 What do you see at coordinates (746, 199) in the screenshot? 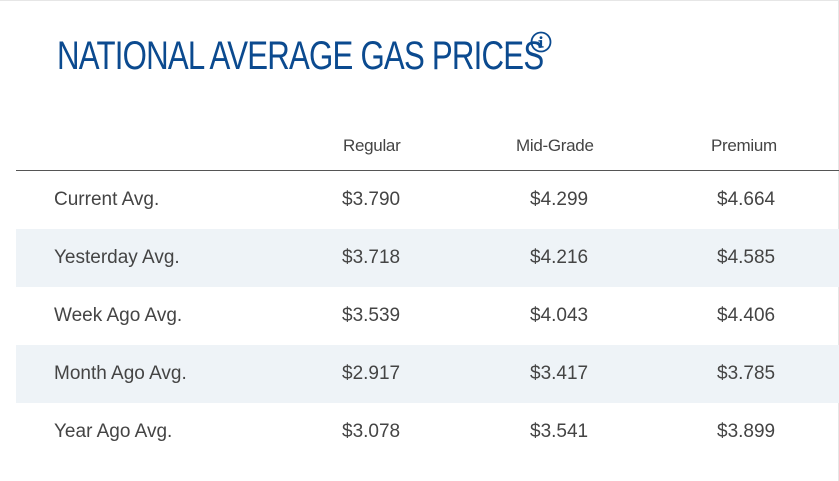
I see `premium-price: $4.664` at bounding box center [746, 199].